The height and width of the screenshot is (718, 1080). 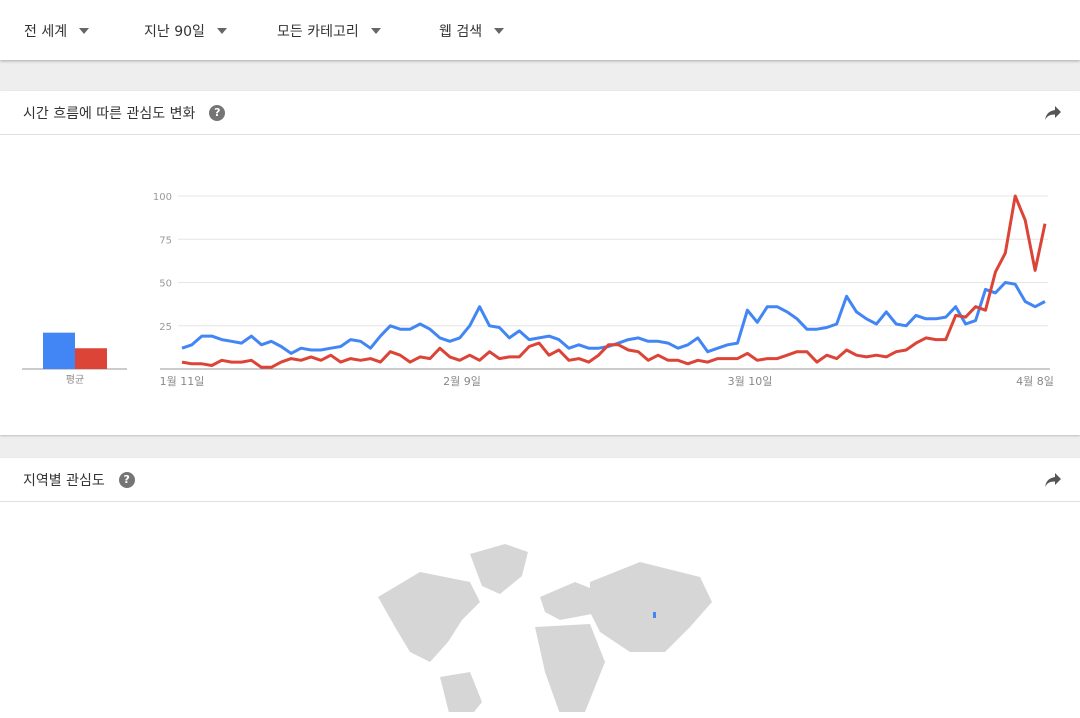 I want to click on map-greenland, so click(x=499, y=569).